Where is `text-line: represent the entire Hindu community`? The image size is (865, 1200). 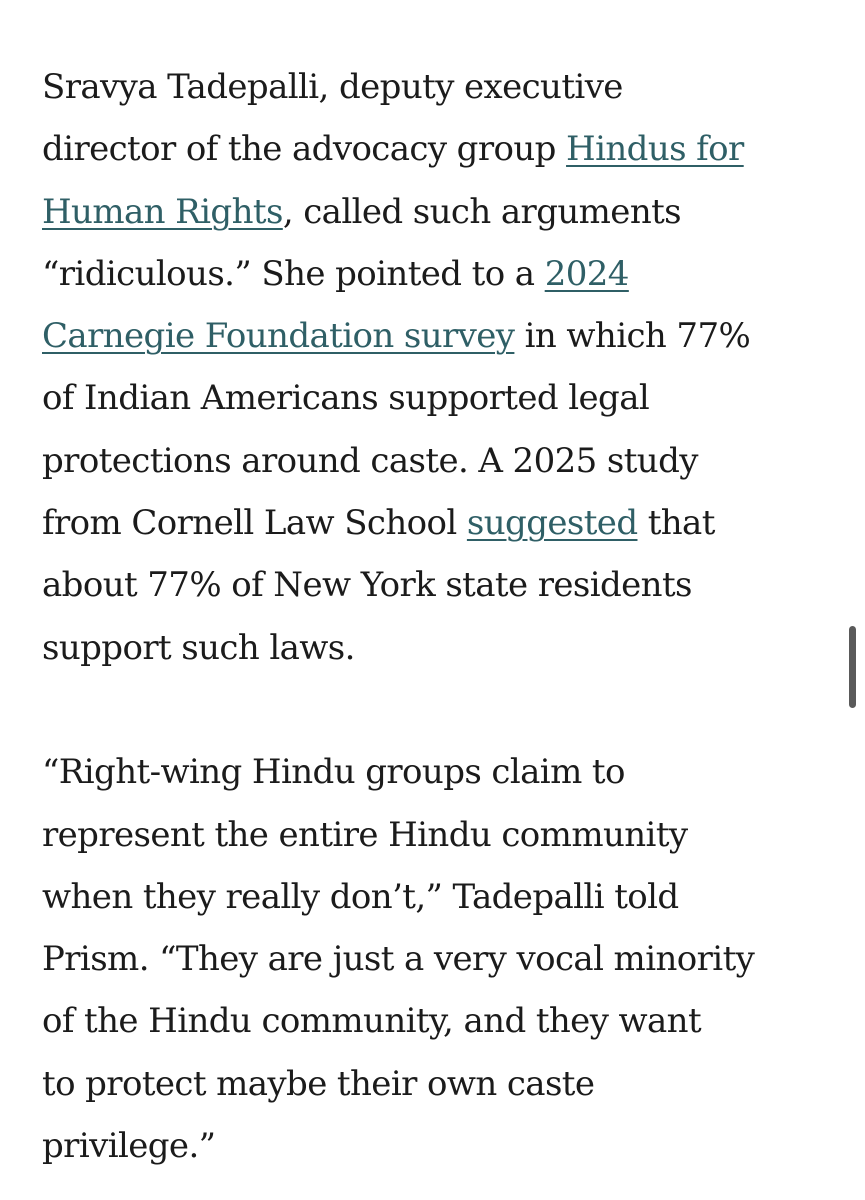
text-line: represent the entire Hindu community is located at coordinates (365, 834).